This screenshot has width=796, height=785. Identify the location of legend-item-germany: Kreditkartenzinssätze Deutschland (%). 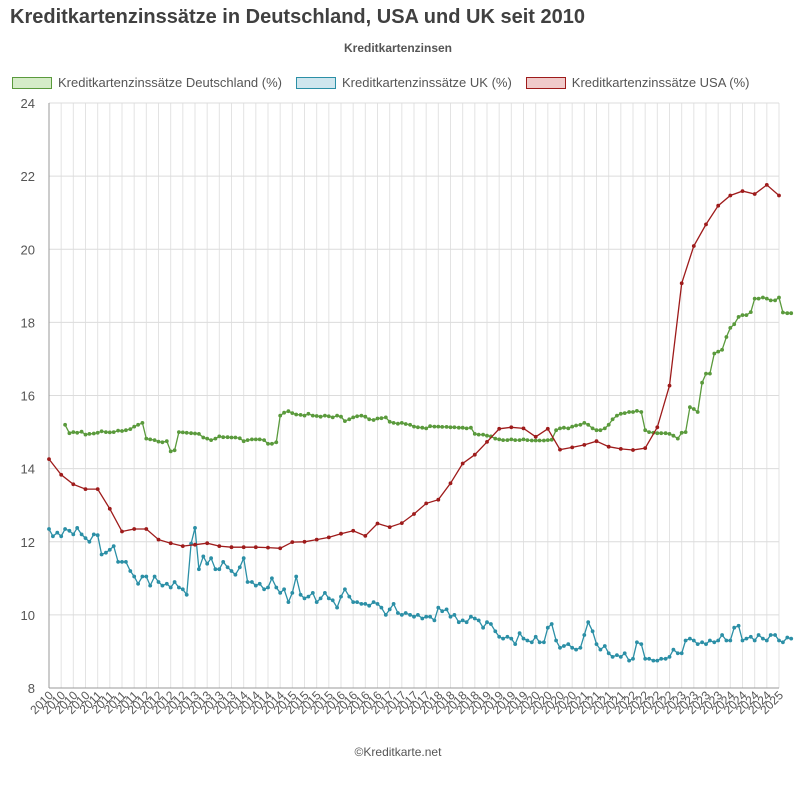
(147, 82).